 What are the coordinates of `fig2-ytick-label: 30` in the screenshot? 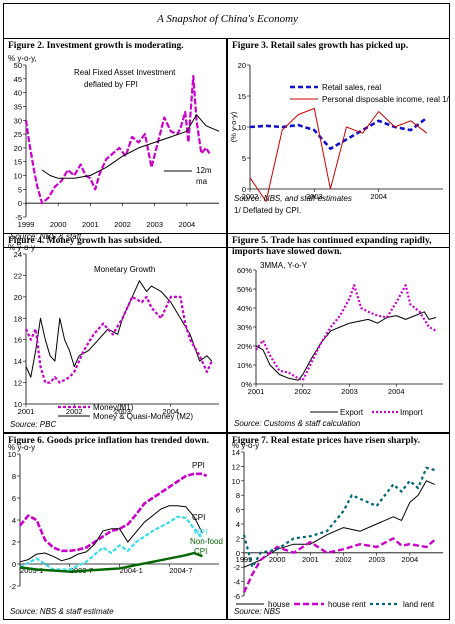 It's located at (18, 120).